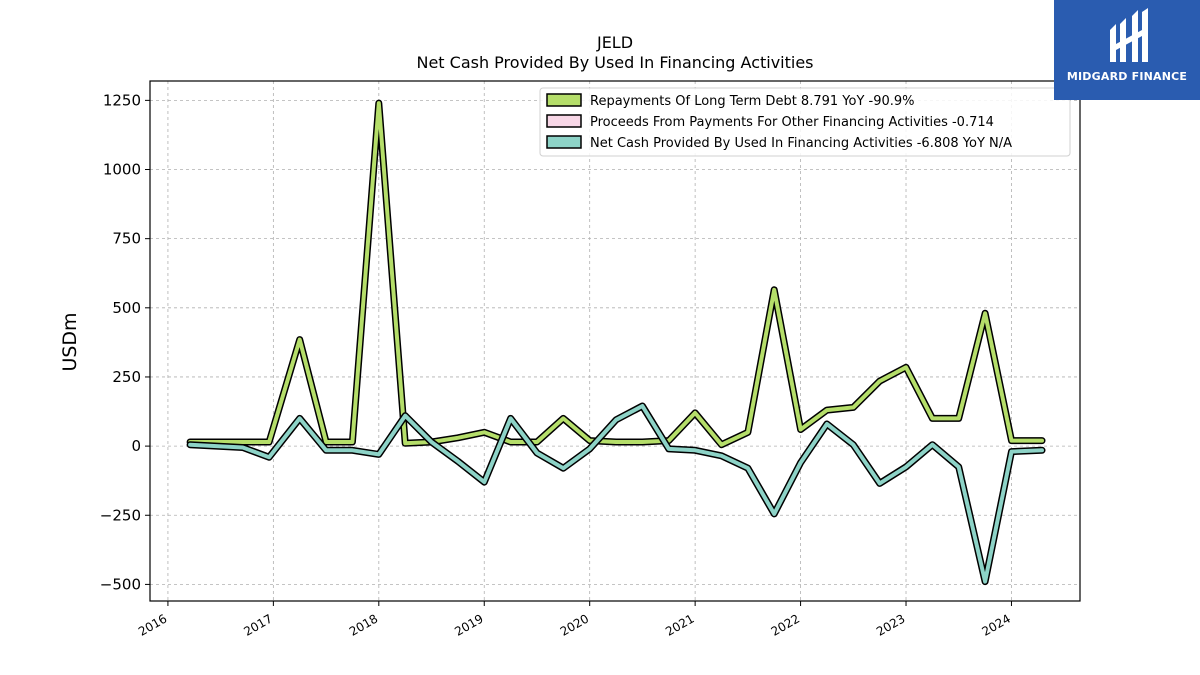 This screenshot has height=675, width=1200. I want to click on y-tick-label: 0, so click(136, 446).